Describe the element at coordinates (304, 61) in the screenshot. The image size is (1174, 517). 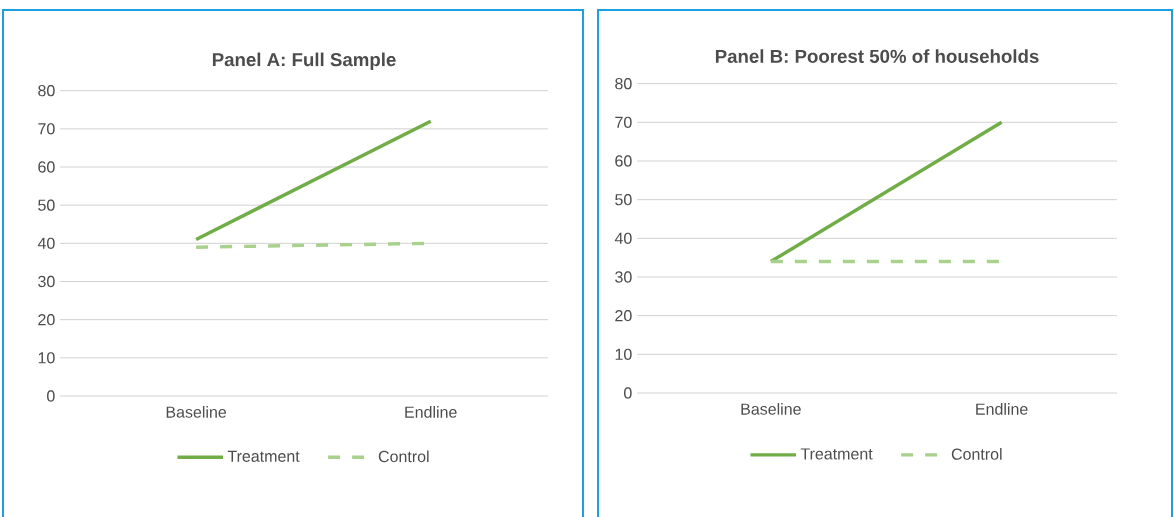
I see `chart-title: Panel A: Full Sample` at that location.